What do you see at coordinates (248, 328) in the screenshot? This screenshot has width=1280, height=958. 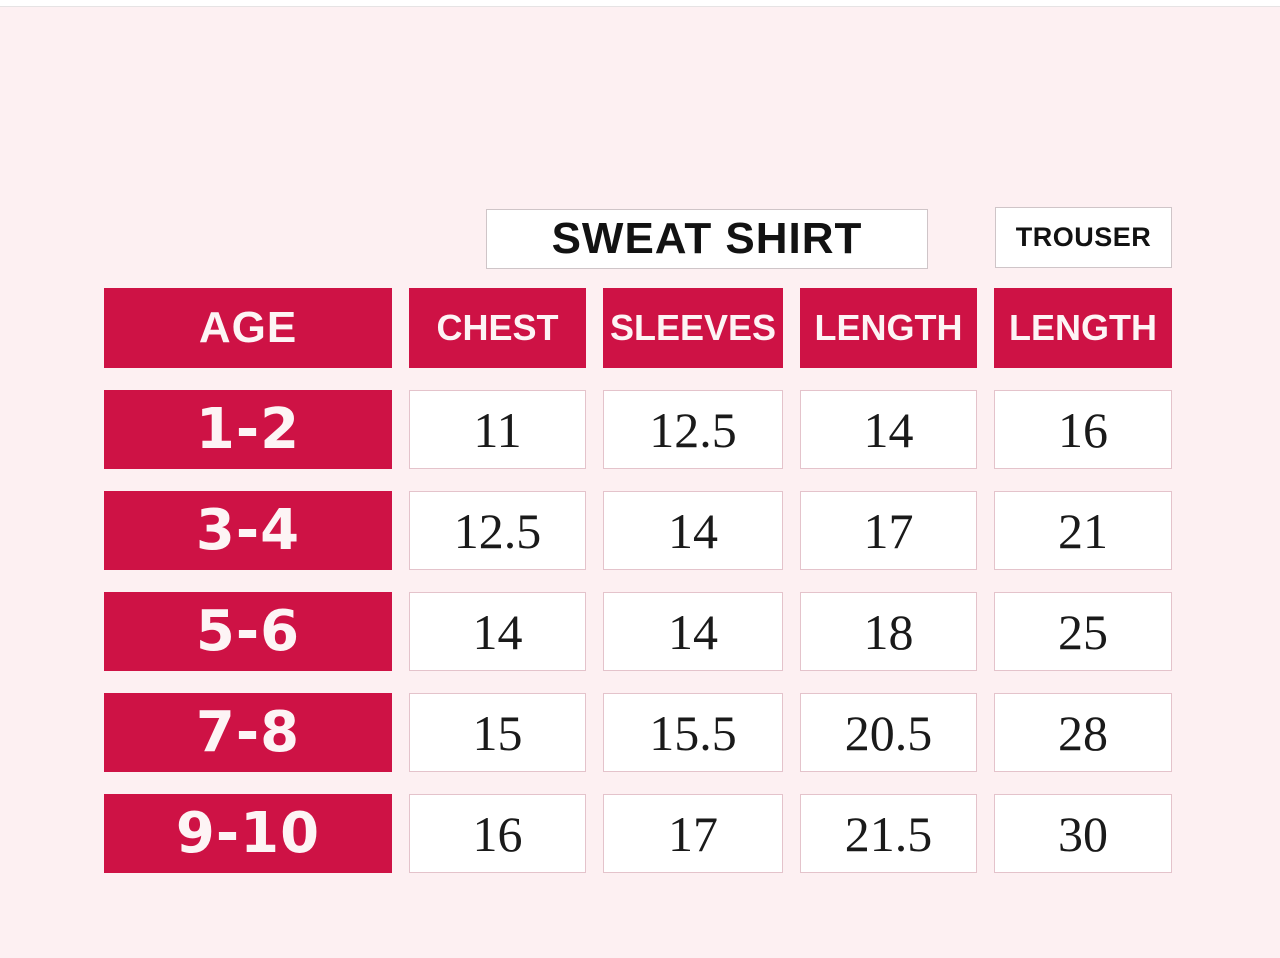 I see `age-column-header: AGE` at bounding box center [248, 328].